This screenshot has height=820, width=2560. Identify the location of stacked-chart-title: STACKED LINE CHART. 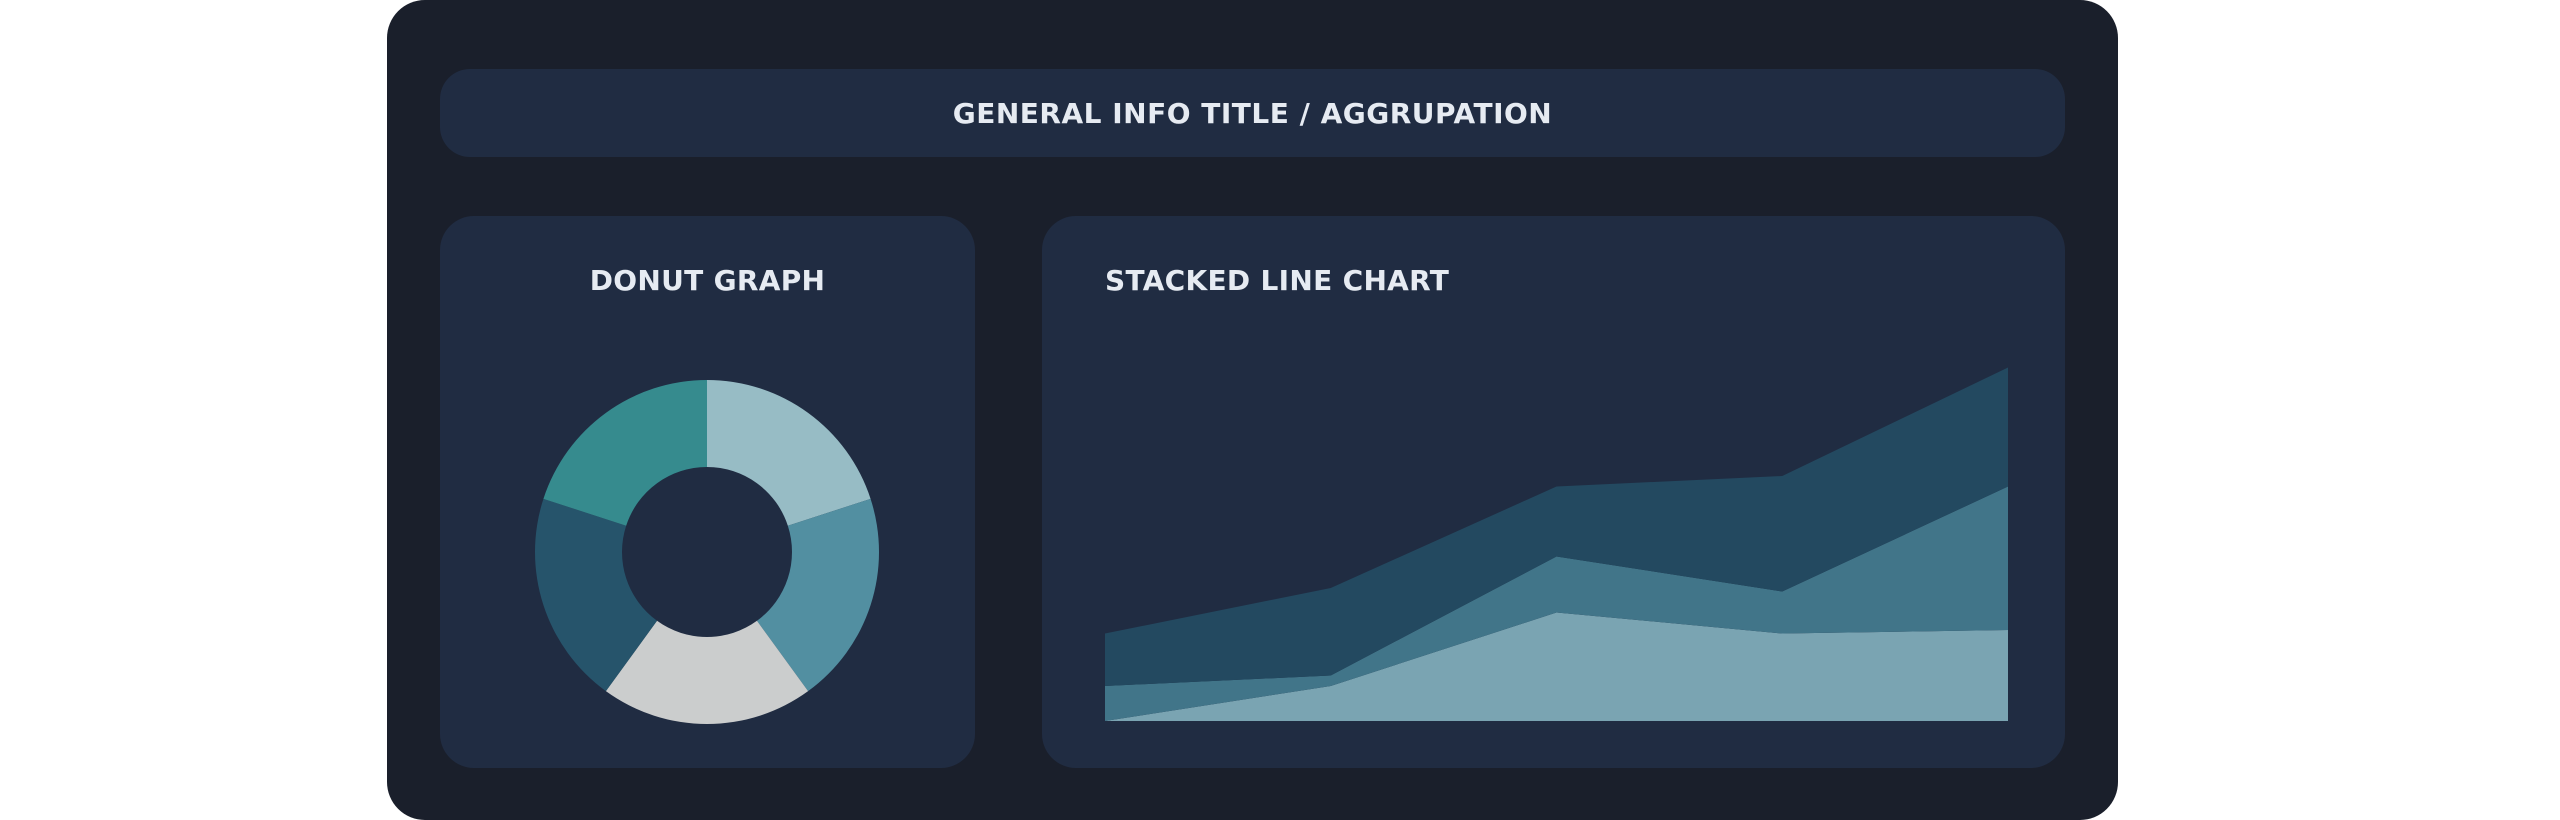
(1277, 280).